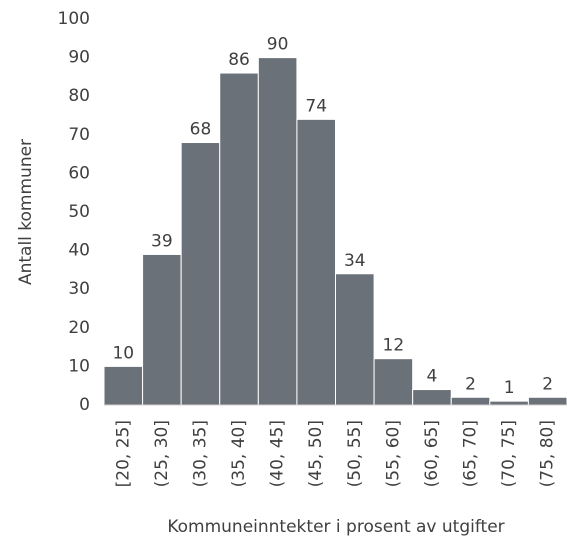 The height and width of the screenshot is (544, 567). Describe the element at coordinates (79, 58) in the screenshot. I see `y-tick-label: 90` at that location.